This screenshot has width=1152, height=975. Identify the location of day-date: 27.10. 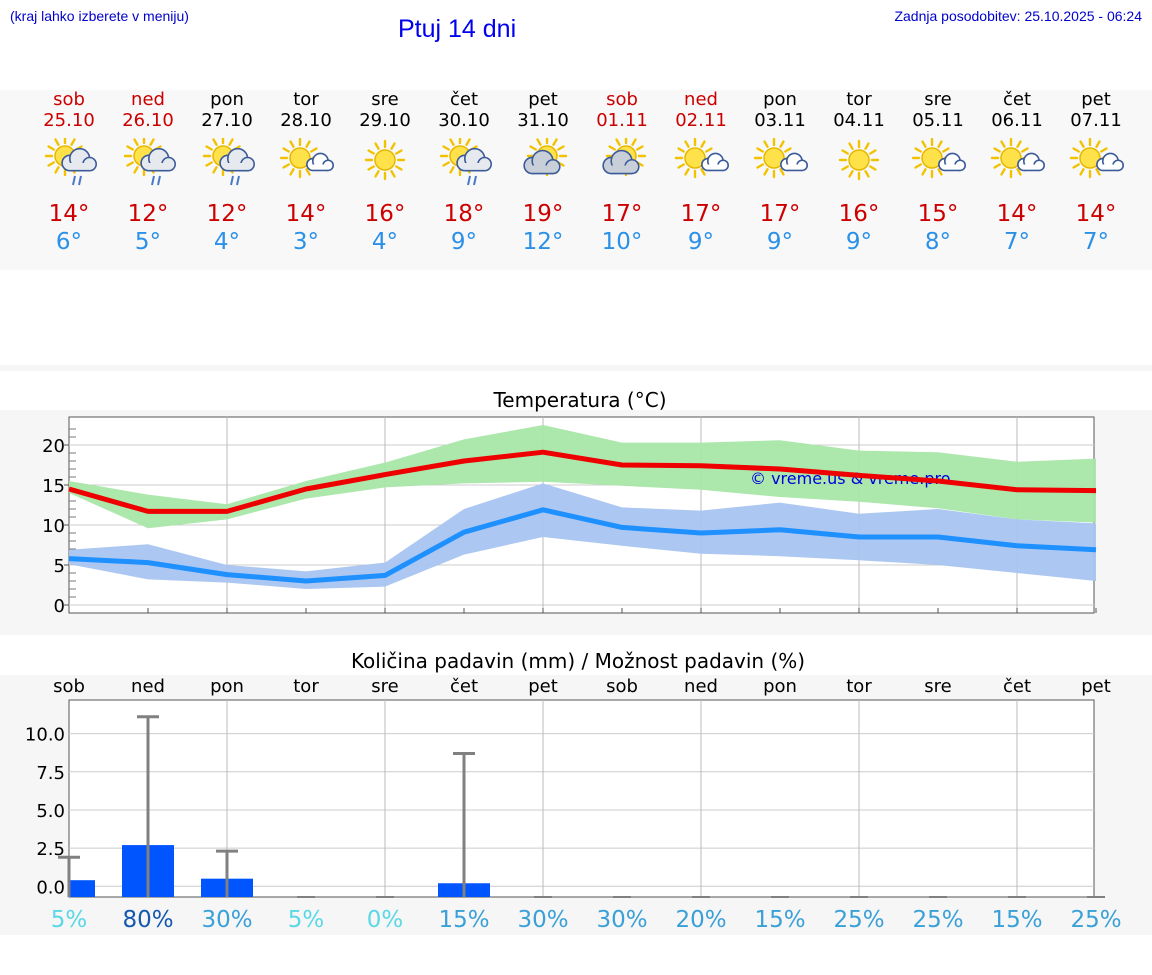
(227, 120).